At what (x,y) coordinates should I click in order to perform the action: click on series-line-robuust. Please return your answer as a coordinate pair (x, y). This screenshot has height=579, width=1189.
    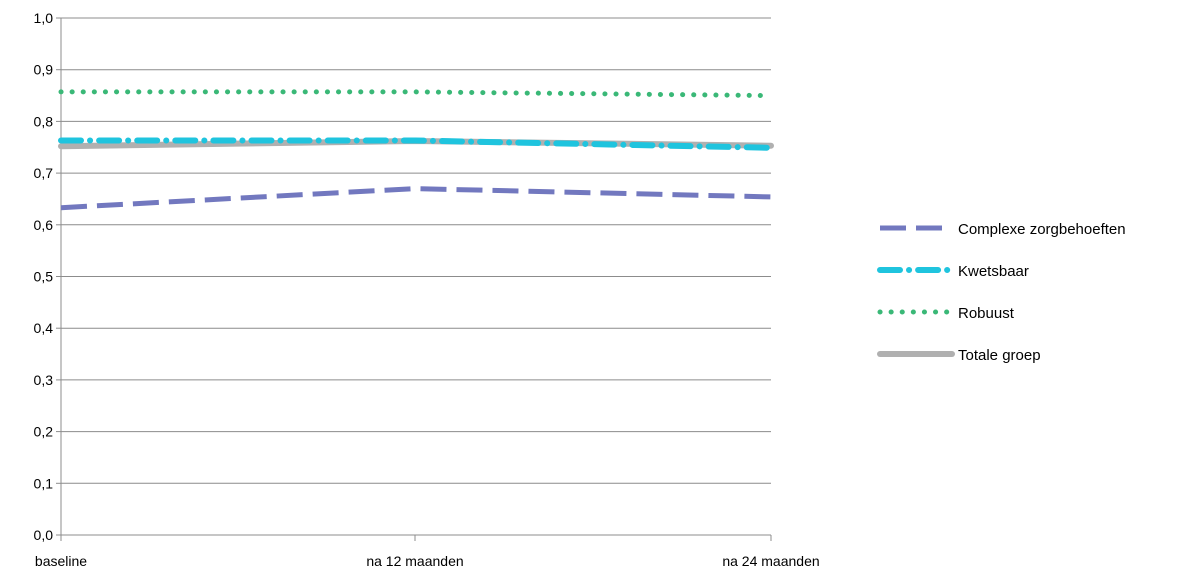
    Looking at the image, I should click on (416, 94).